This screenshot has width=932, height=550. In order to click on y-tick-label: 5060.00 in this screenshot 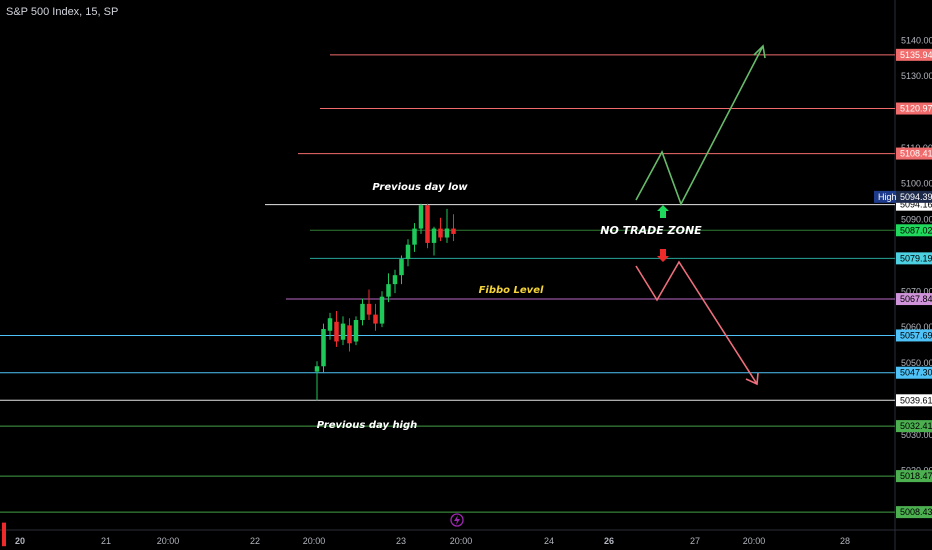, I will do `click(916, 327)`.